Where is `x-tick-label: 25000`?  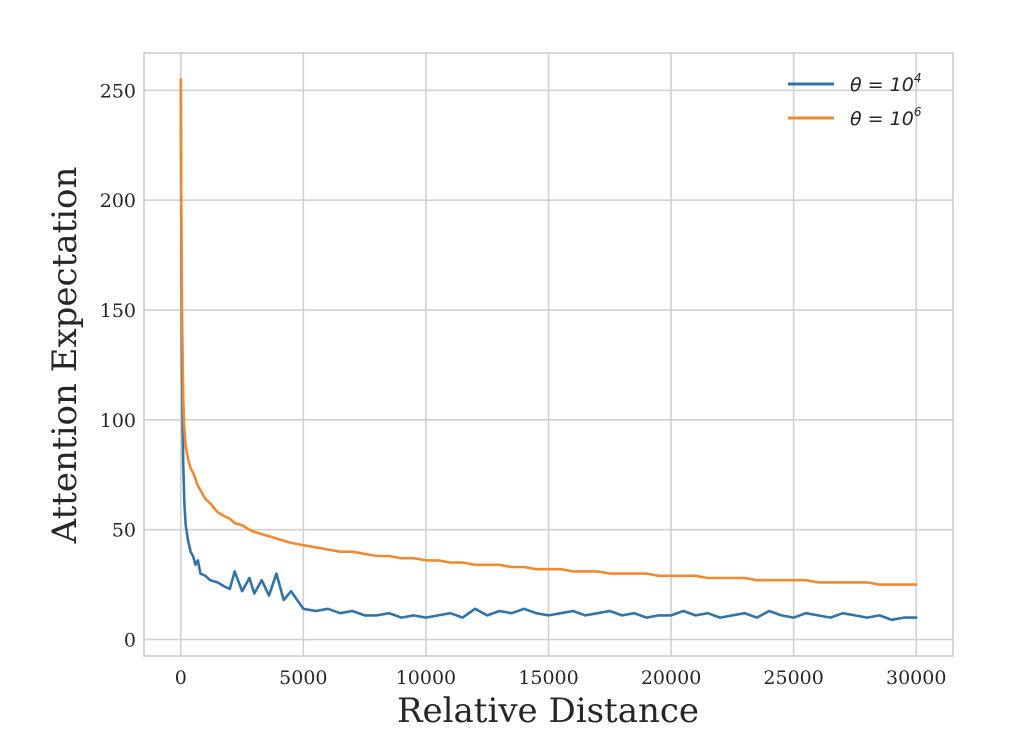
x-tick-label: 25000 is located at coordinates (793, 678).